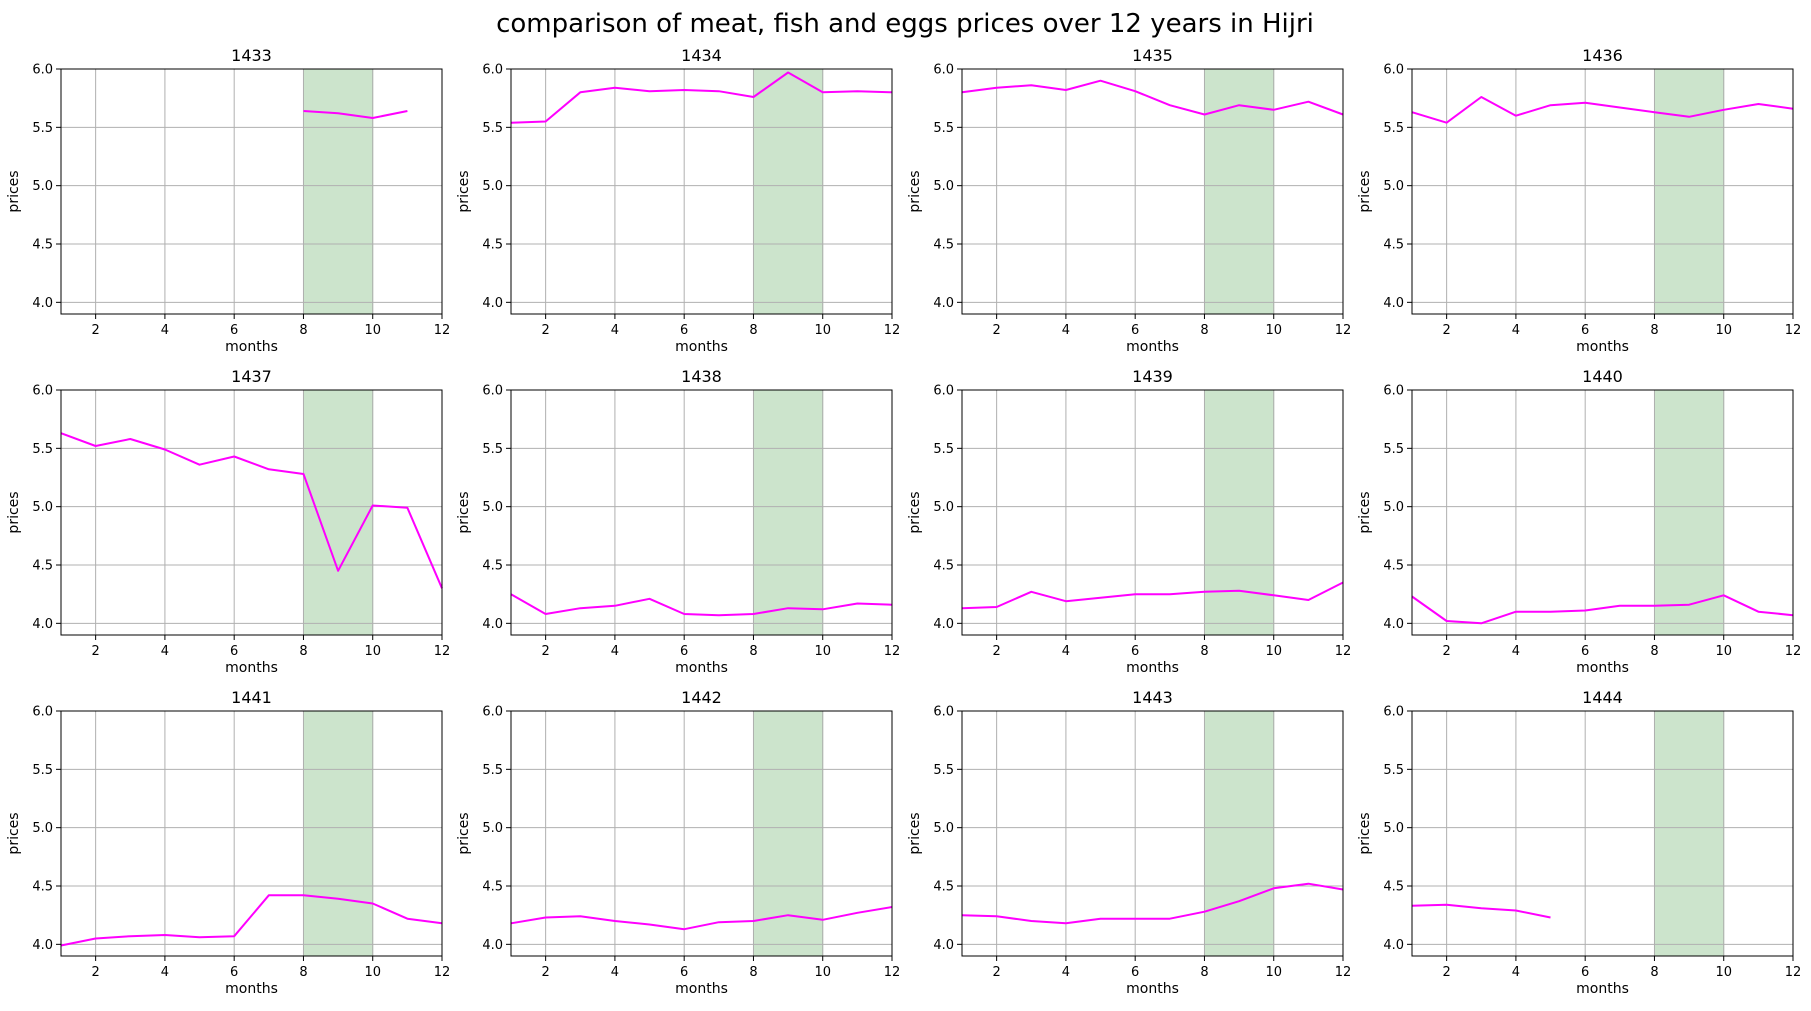 This screenshot has height=1011, width=1811. What do you see at coordinates (1152, 55) in the screenshot?
I see `subplot-title: 1435` at bounding box center [1152, 55].